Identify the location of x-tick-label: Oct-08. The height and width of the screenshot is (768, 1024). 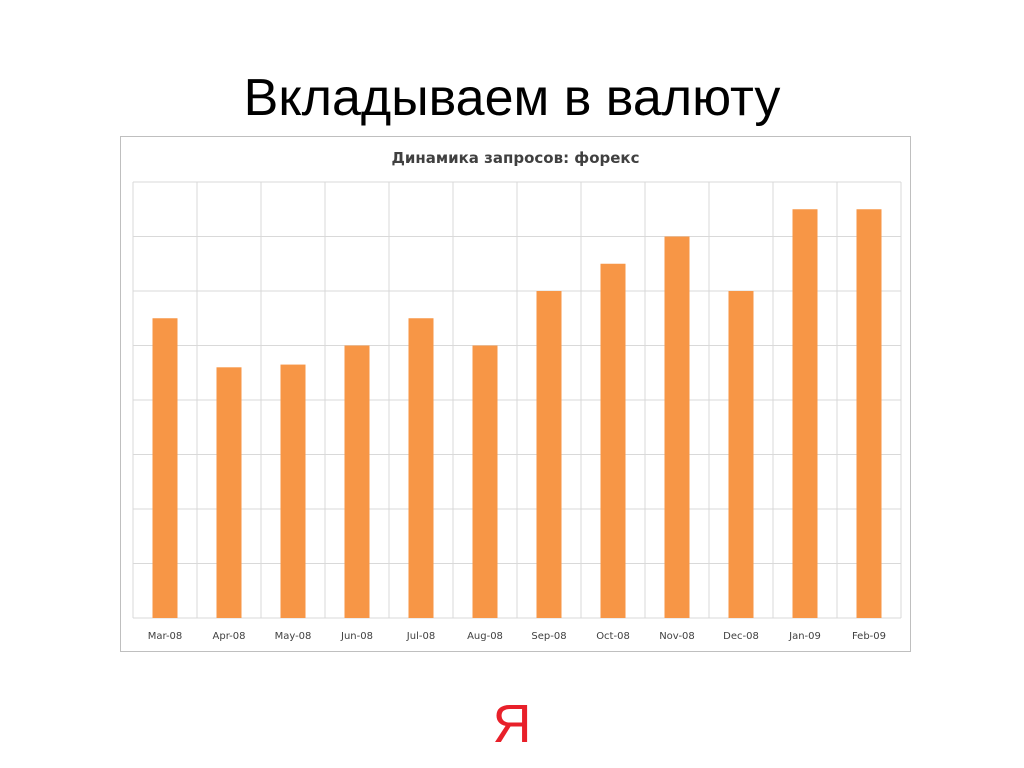
(613, 636).